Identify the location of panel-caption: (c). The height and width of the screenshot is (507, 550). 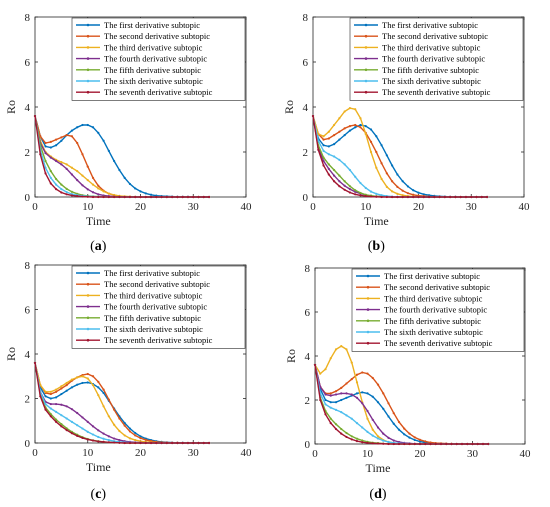
(99, 494).